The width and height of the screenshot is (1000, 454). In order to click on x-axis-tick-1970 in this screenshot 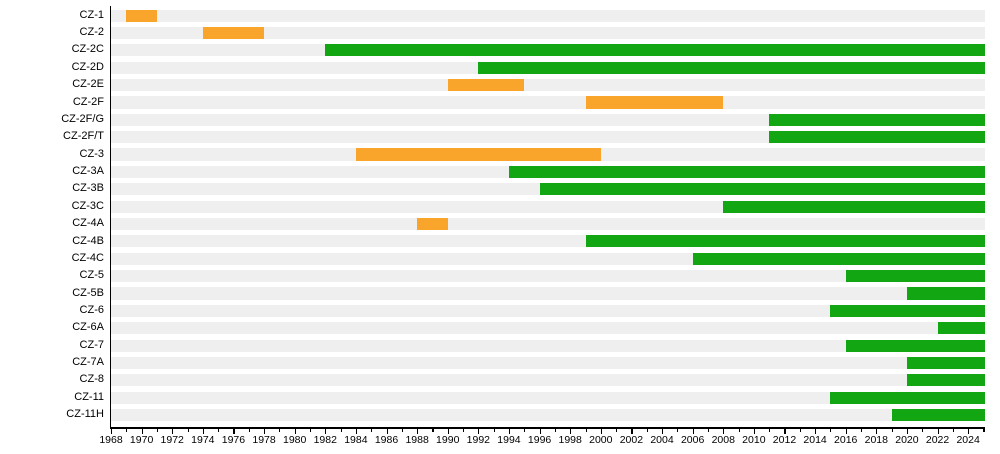, I will do `click(142, 431)`.